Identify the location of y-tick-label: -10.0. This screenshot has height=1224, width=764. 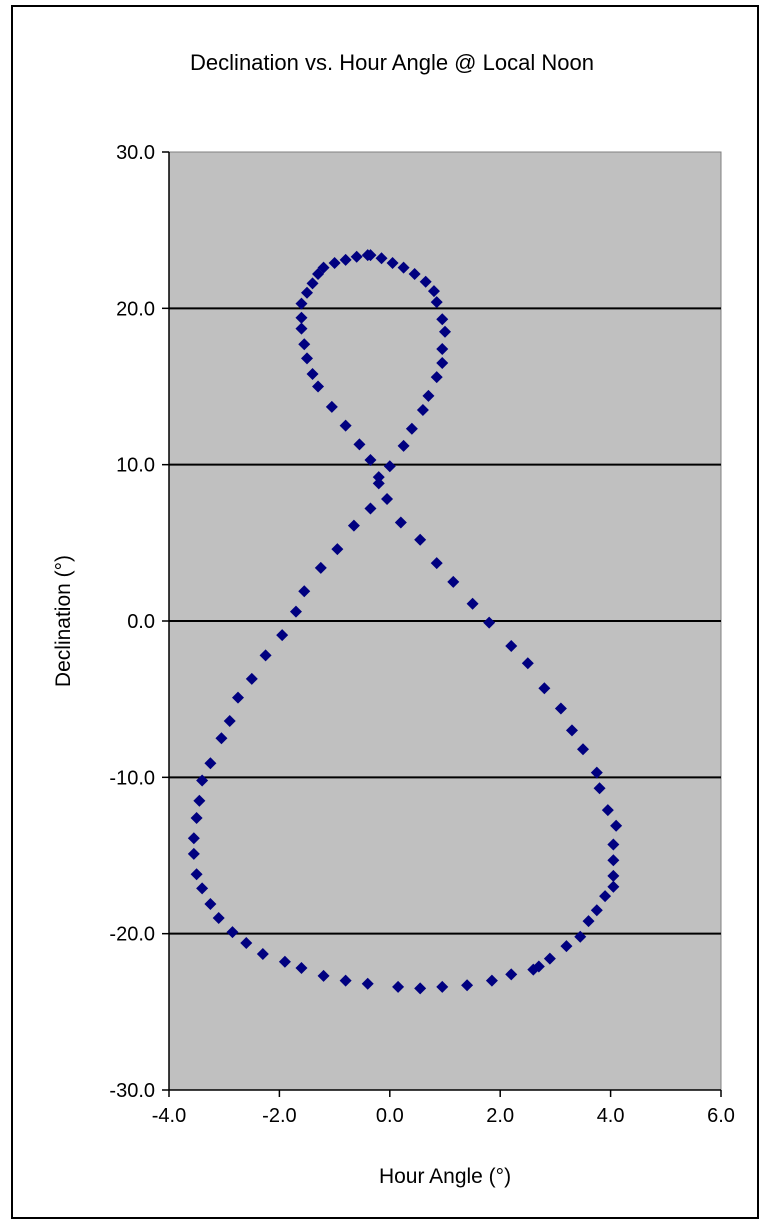
(132, 778).